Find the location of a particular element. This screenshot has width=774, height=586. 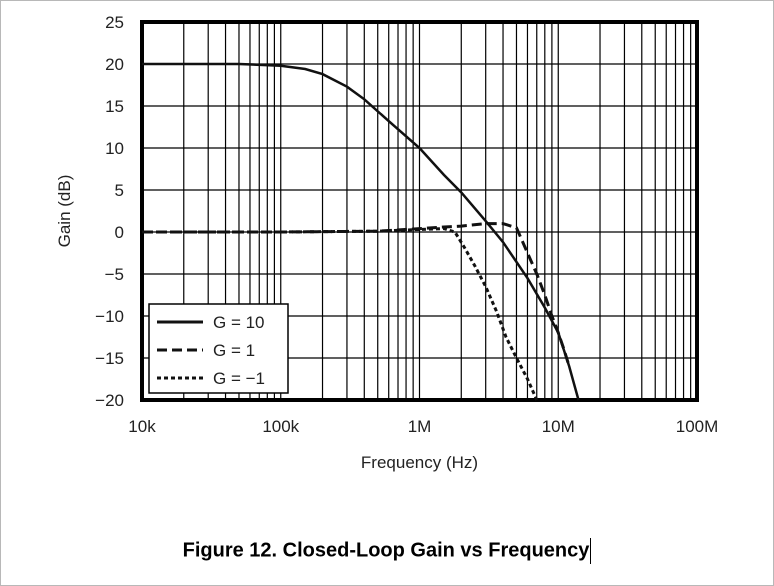

y-tick-label: −20 is located at coordinates (109, 400).